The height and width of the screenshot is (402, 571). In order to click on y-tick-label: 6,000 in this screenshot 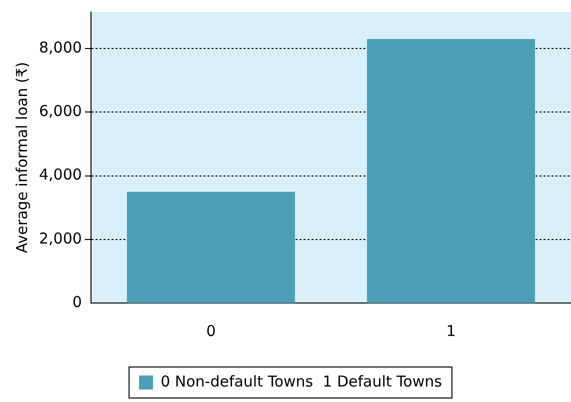, I will do `click(60, 111)`.